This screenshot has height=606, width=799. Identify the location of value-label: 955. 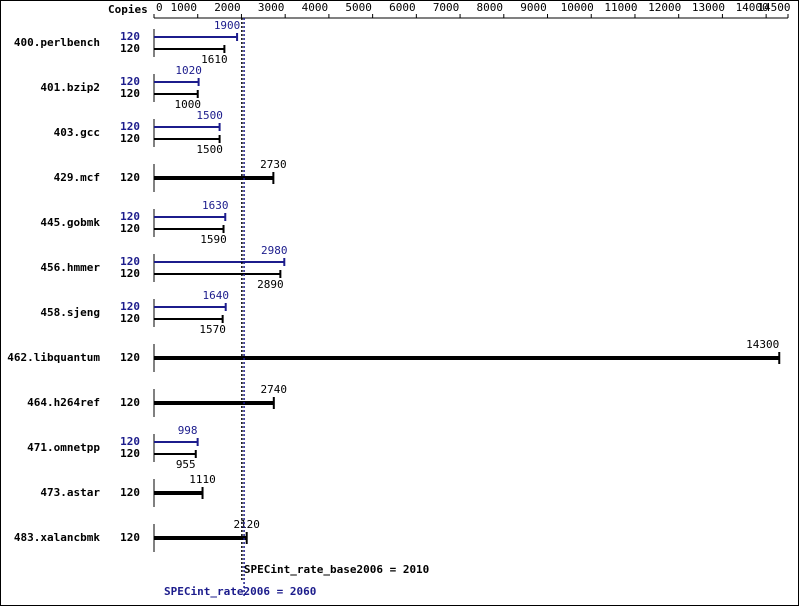
(186, 464).